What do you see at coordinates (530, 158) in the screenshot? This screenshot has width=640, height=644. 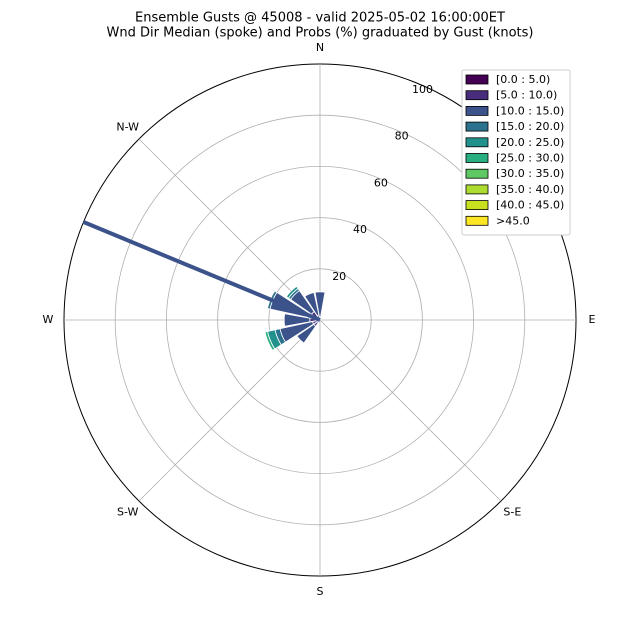 I see `legend-label: [25.0 : 30.0)` at bounding box center [530, 158].